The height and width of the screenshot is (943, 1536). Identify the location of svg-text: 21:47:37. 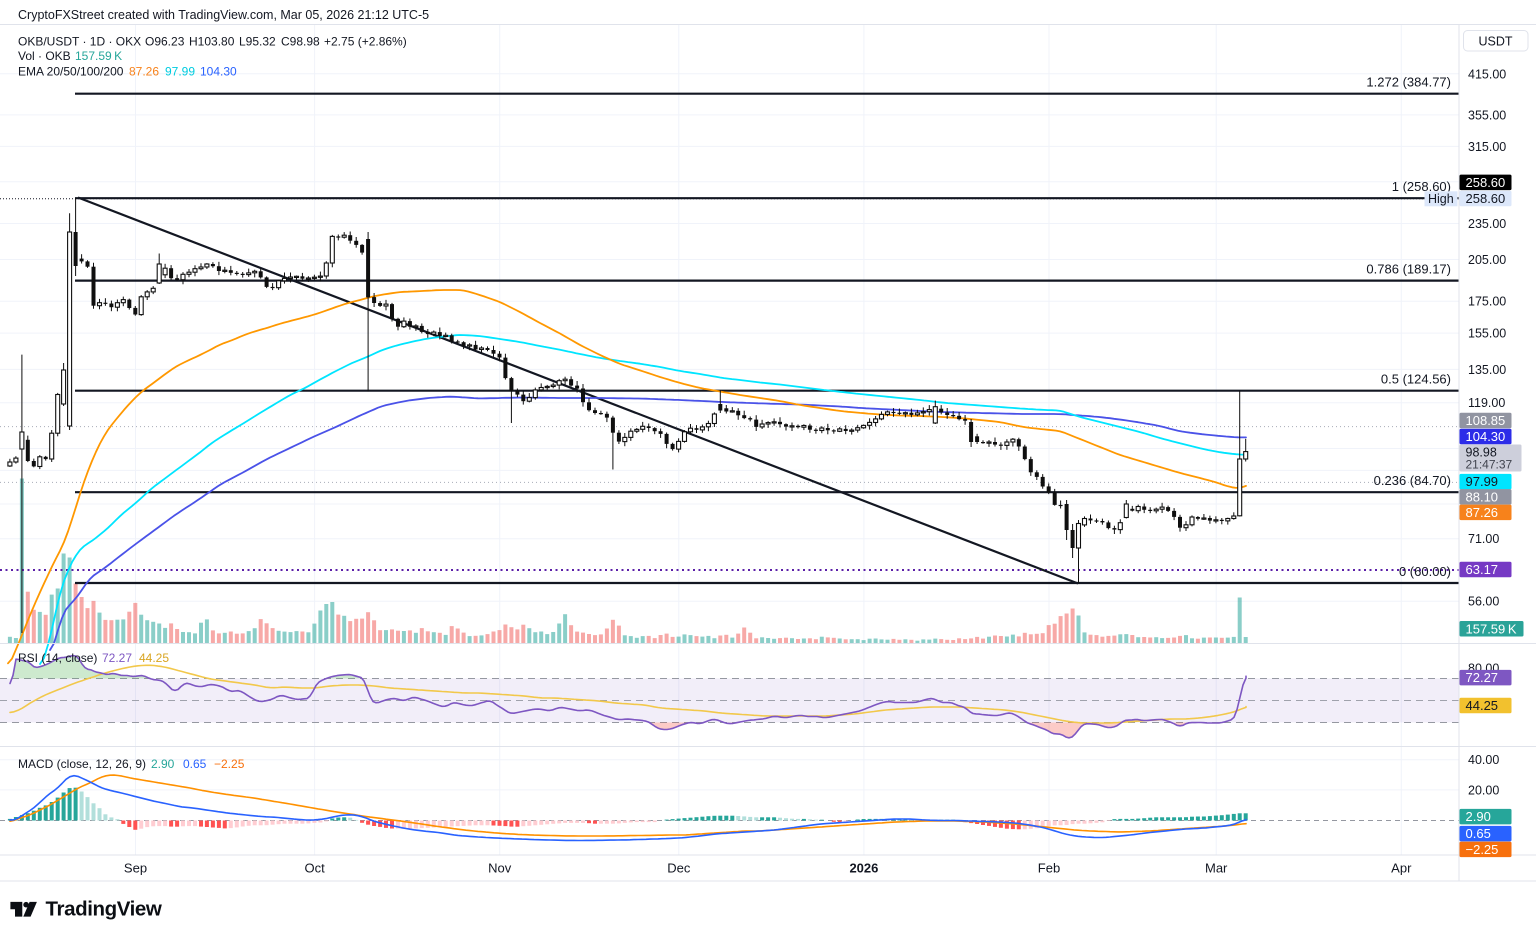
(1489, 465).